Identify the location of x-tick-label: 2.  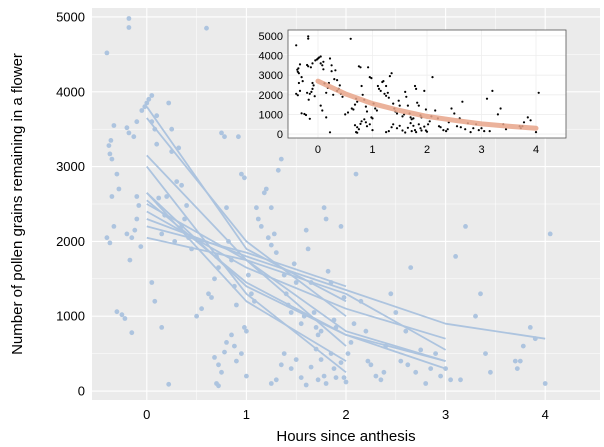
(345, 414).